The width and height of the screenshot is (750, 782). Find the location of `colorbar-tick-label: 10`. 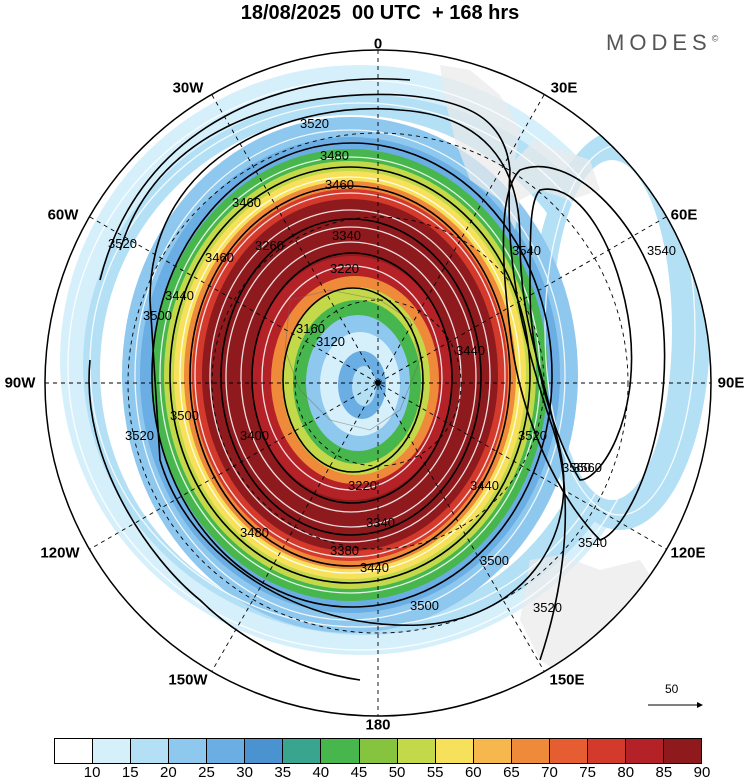

colorbar-tick-label: 10 is located at coordinates (92, 772).